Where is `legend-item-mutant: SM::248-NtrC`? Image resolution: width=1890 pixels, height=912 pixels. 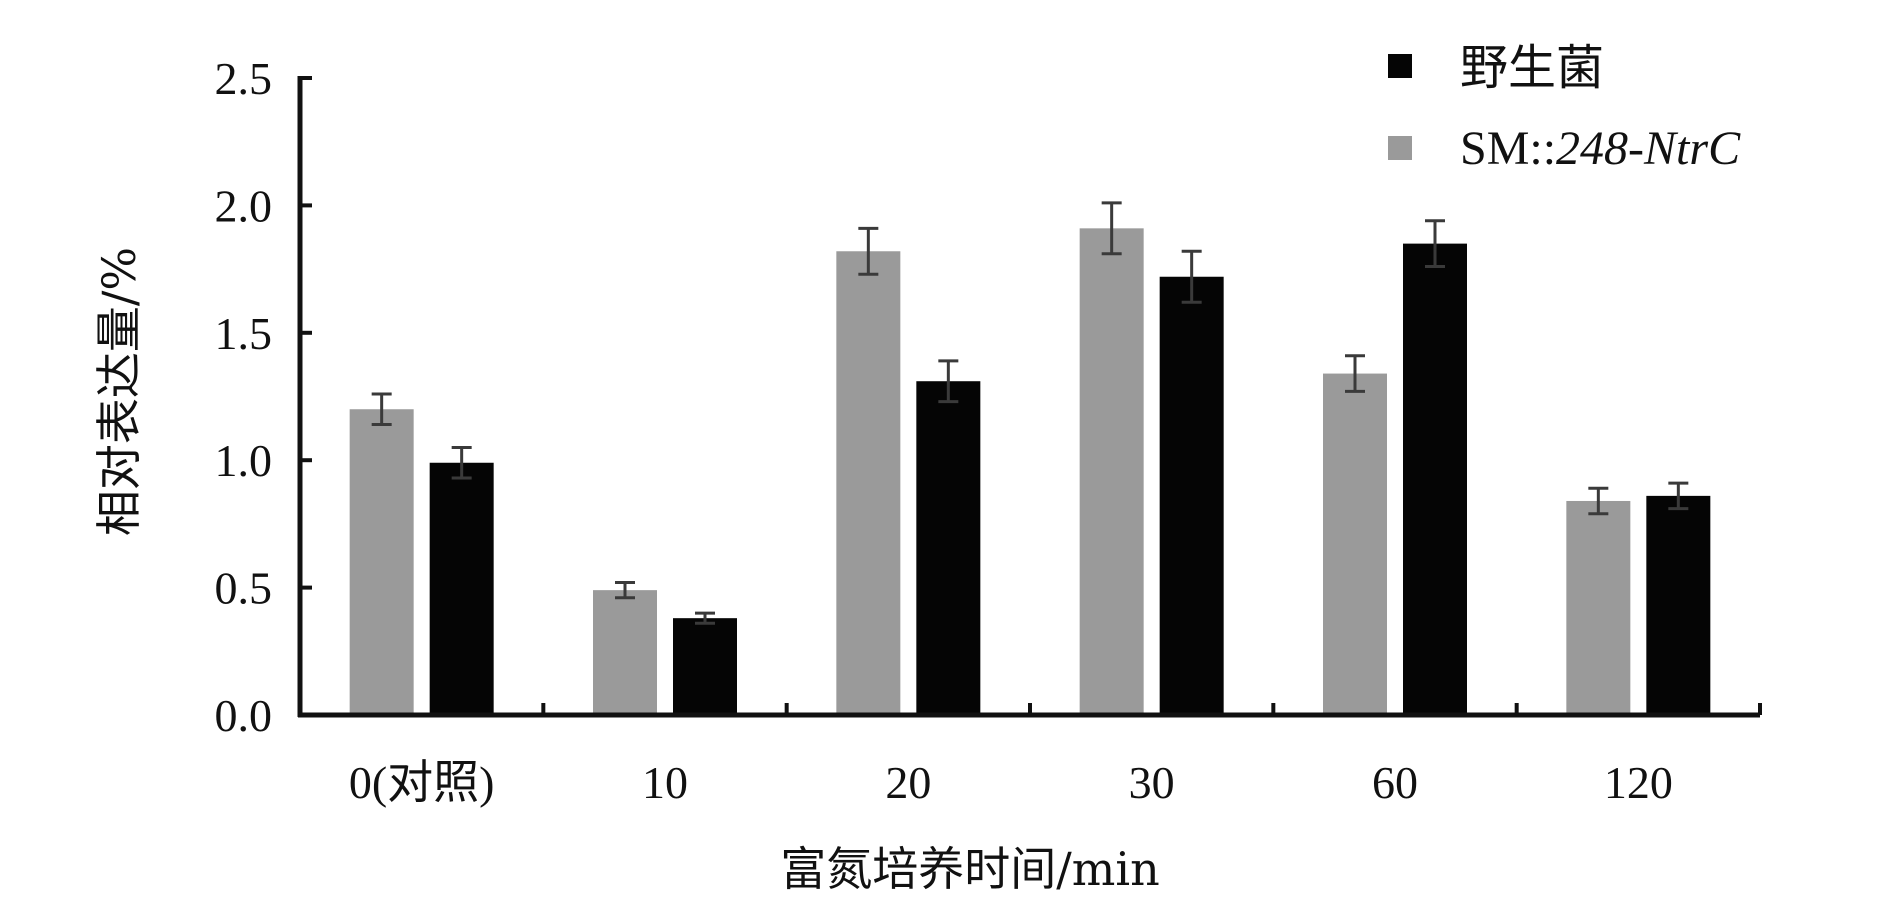
legend-item-mutant: SM::248-NtrC is located at coordinates (1564, 148).